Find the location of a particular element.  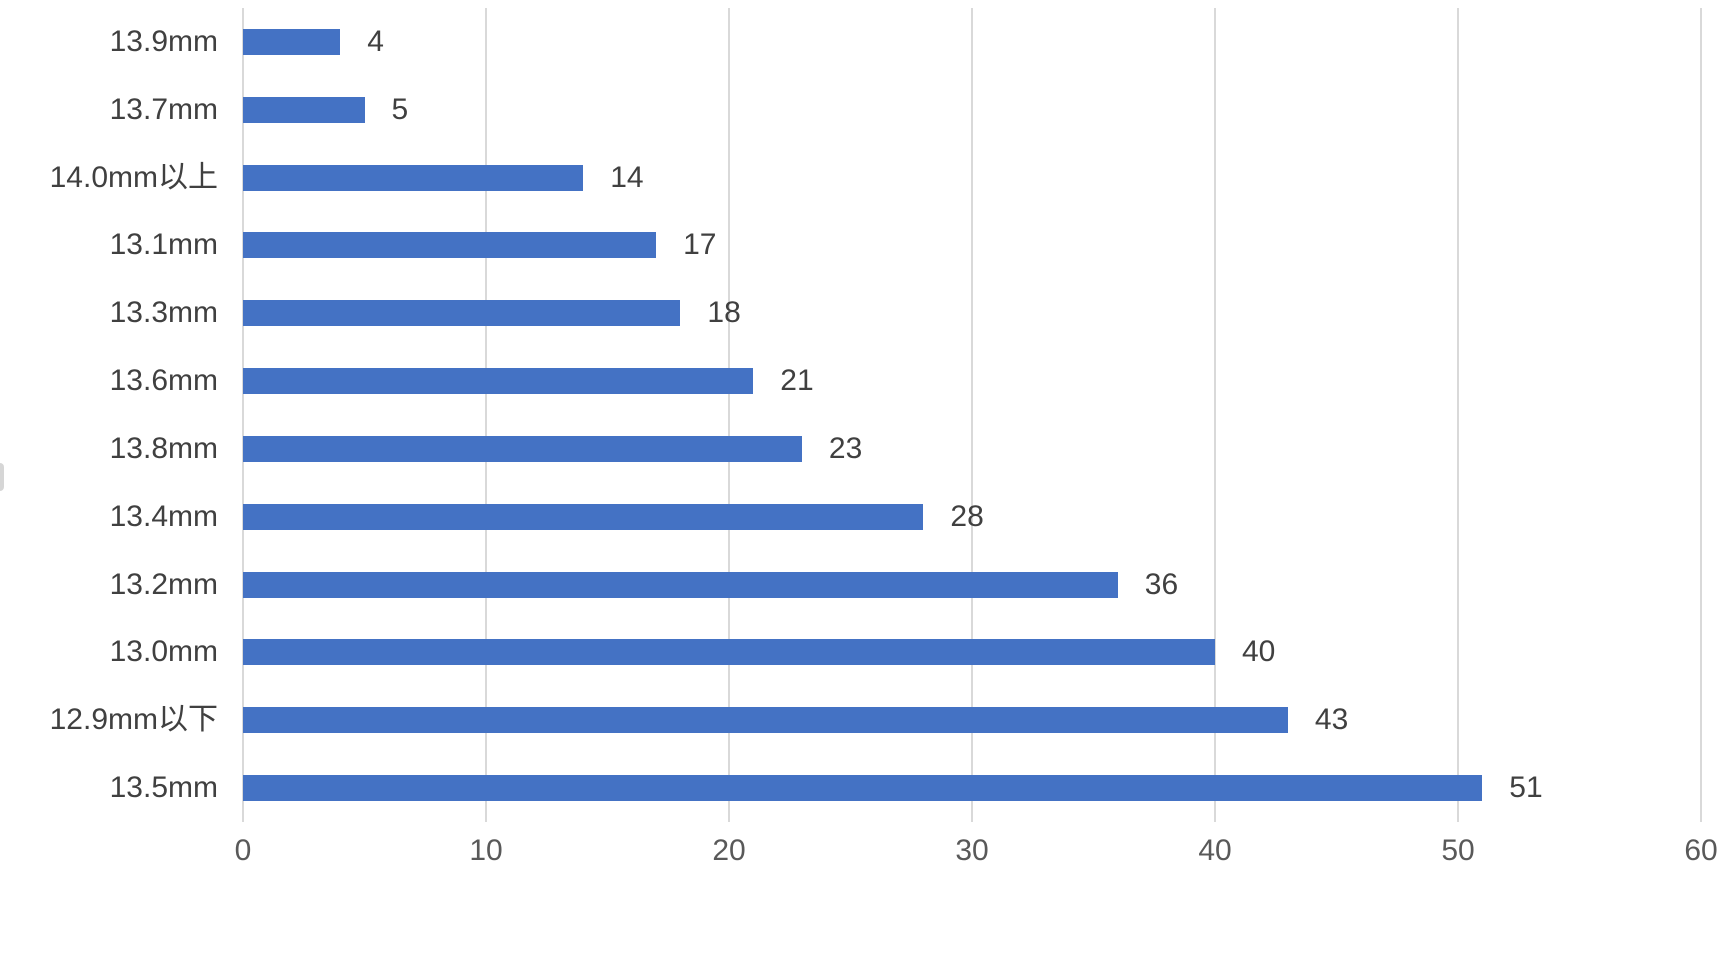

data-label: 51 is located at coordinates (1526, 788).